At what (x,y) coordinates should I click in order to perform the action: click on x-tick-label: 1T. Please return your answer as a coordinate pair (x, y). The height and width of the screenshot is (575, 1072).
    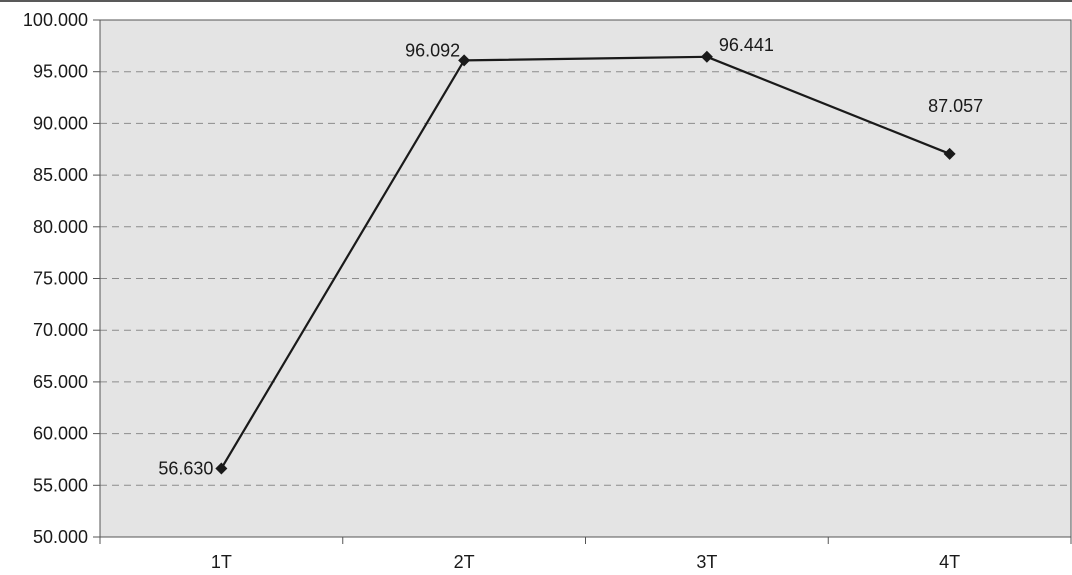
    Looking at the image, I should click on (221, 562).